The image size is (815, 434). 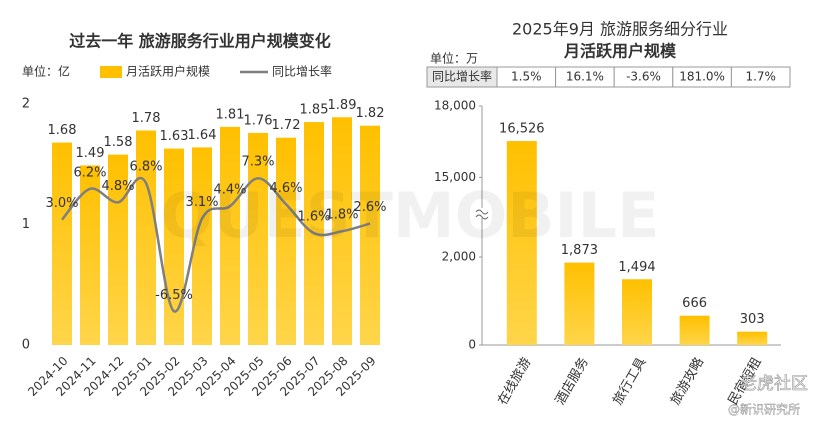 I want to click on data-label: 4.8%, so click(x=117, y=186).